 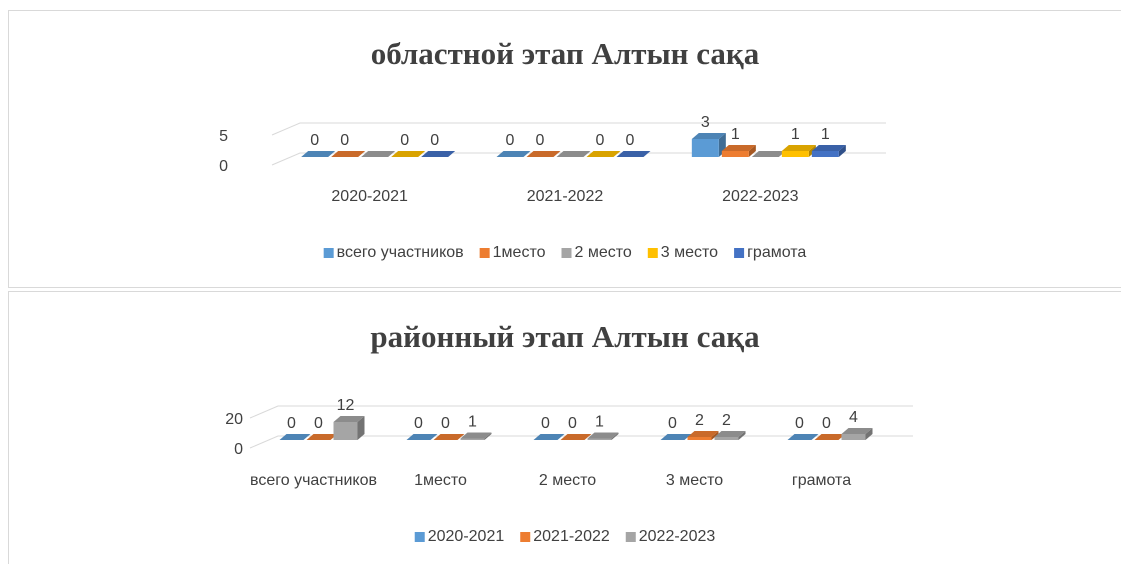 I want to click on legend-label: всего участников, so click(x=400, y=252).